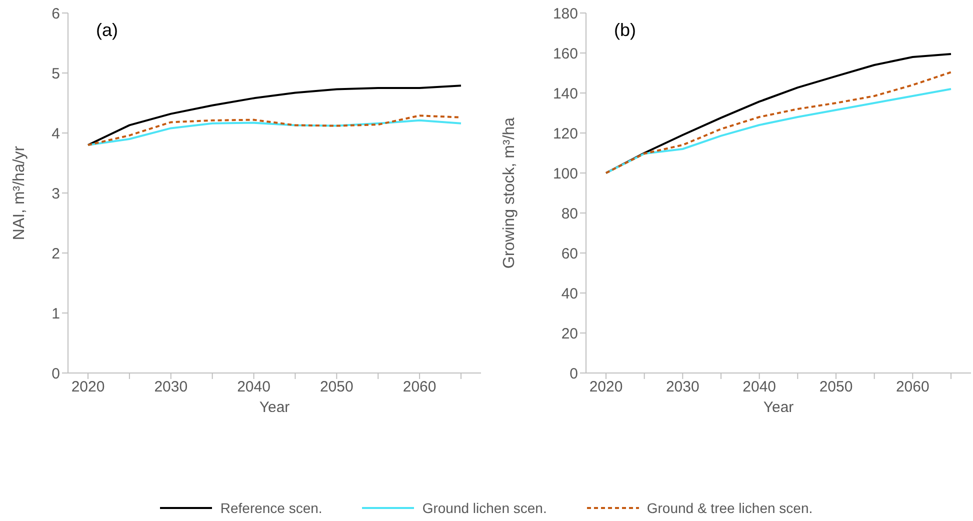 This screenshot has height=521, width=973. Describe the element at coordinates (107, 30) in the screenshot. I see `chart-title: (a)` at that location.